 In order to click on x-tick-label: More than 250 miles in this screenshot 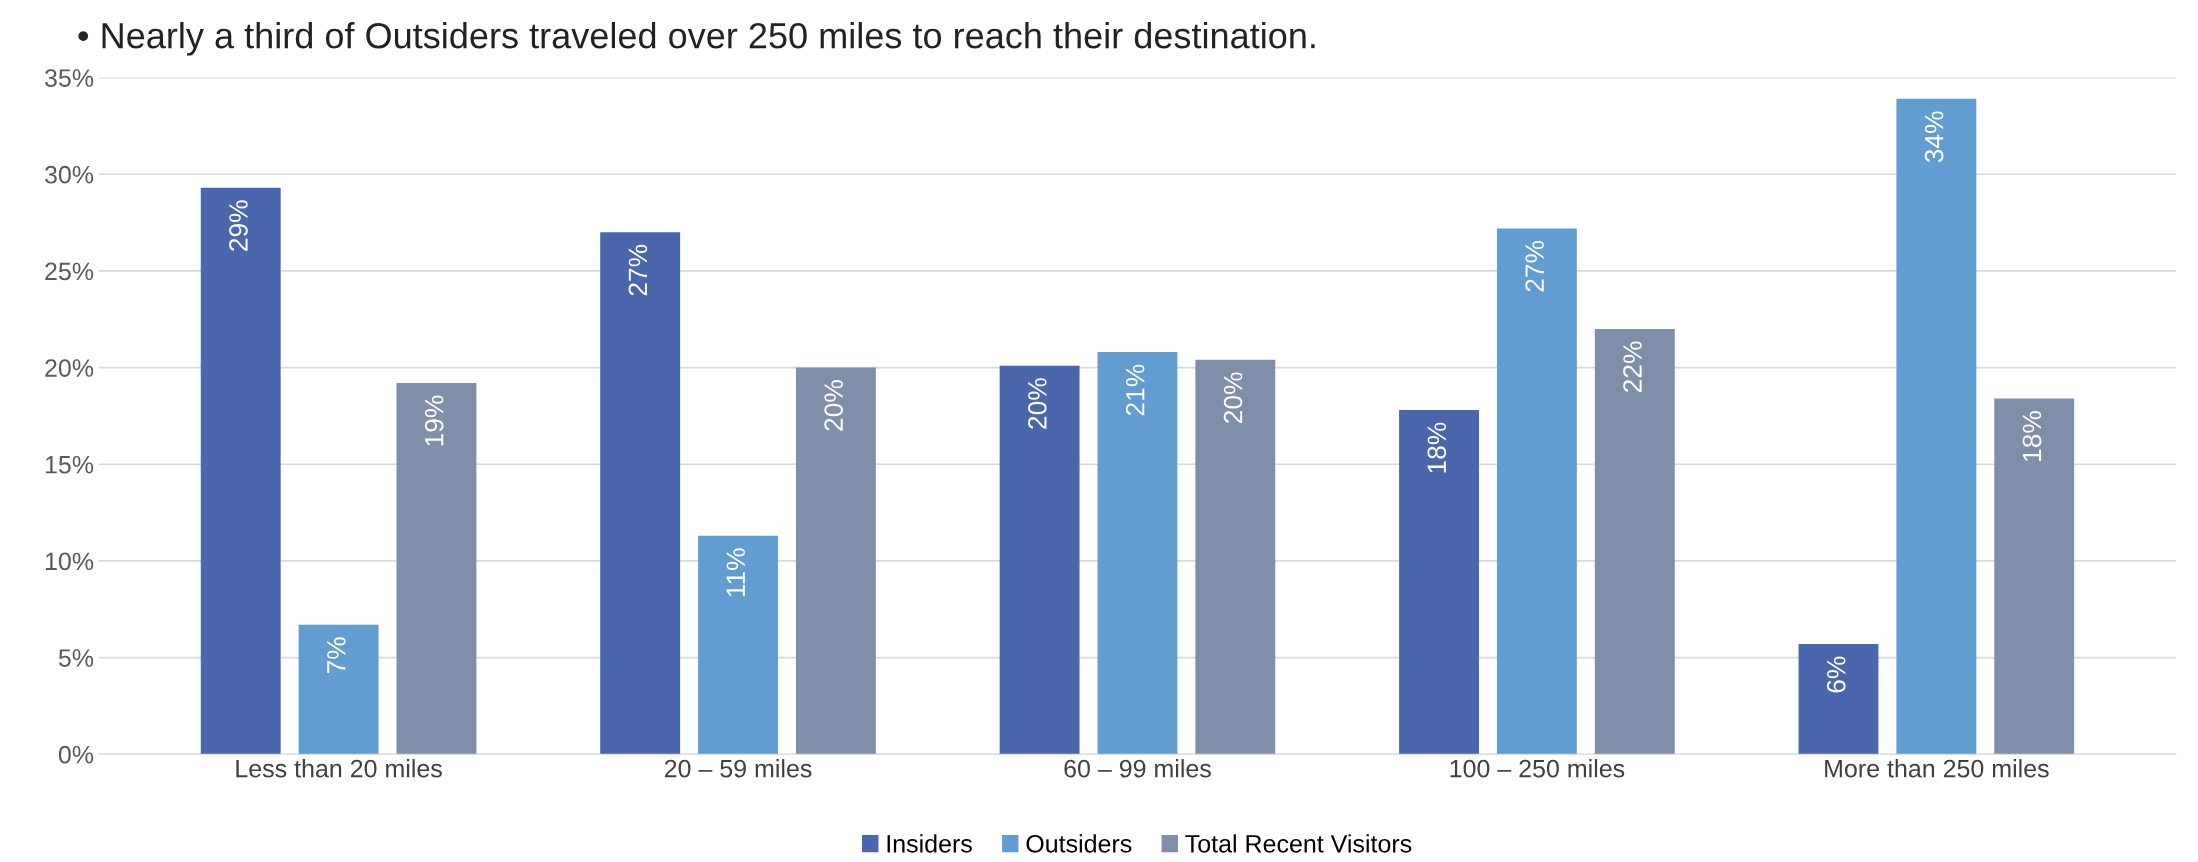, I will do `click(1937, 768)`.